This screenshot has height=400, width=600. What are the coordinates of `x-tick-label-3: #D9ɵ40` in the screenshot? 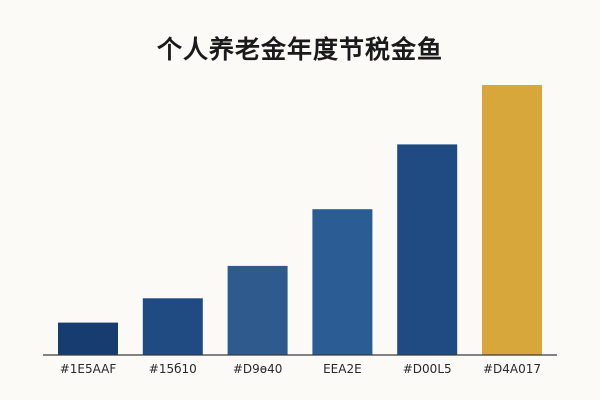 It's located at (258, 369).